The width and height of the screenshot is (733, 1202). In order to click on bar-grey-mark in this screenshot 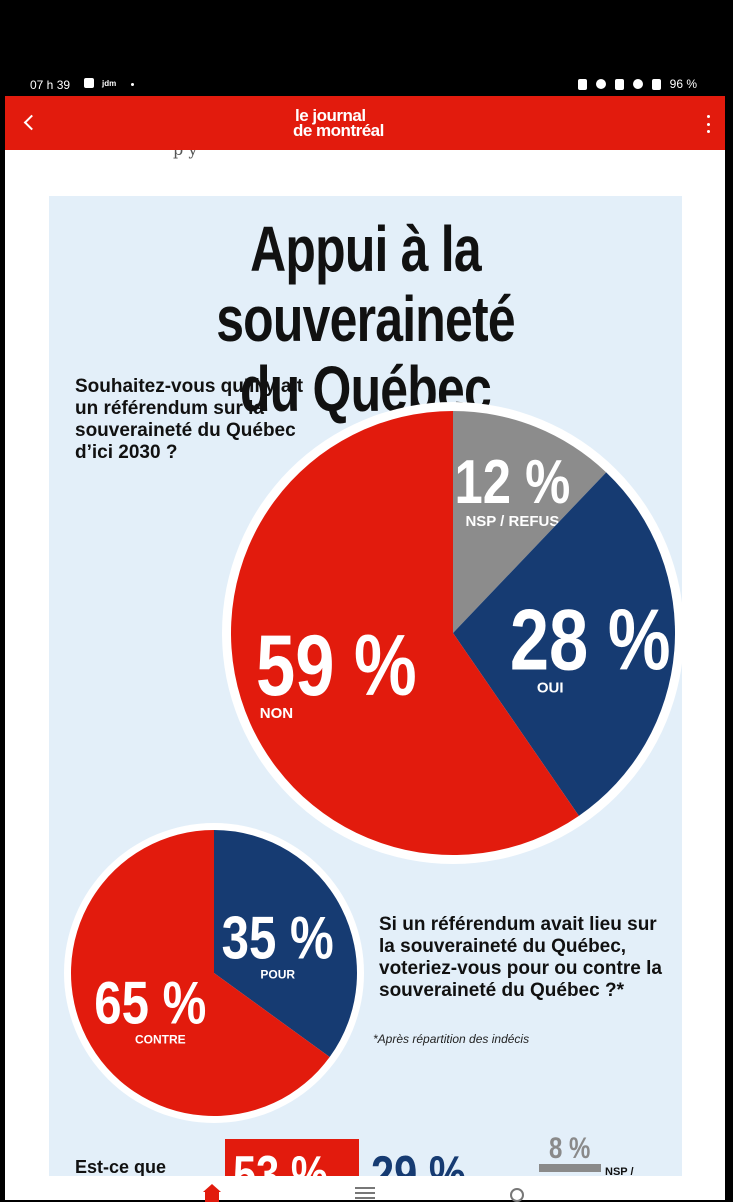, I will do `click(570, 1168)`.